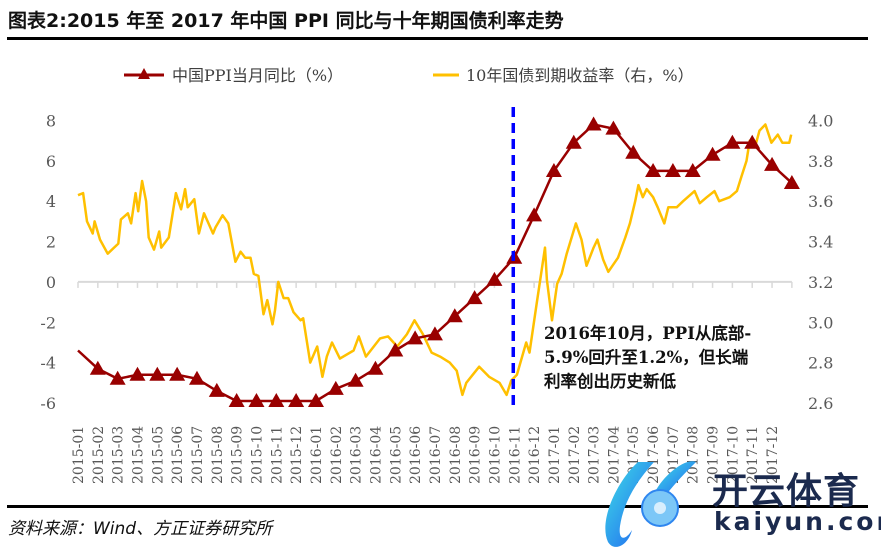 The height and width of the screenshot is (552, 881). I want to click on x-tick-label: 2016-04, so click(376, 455).